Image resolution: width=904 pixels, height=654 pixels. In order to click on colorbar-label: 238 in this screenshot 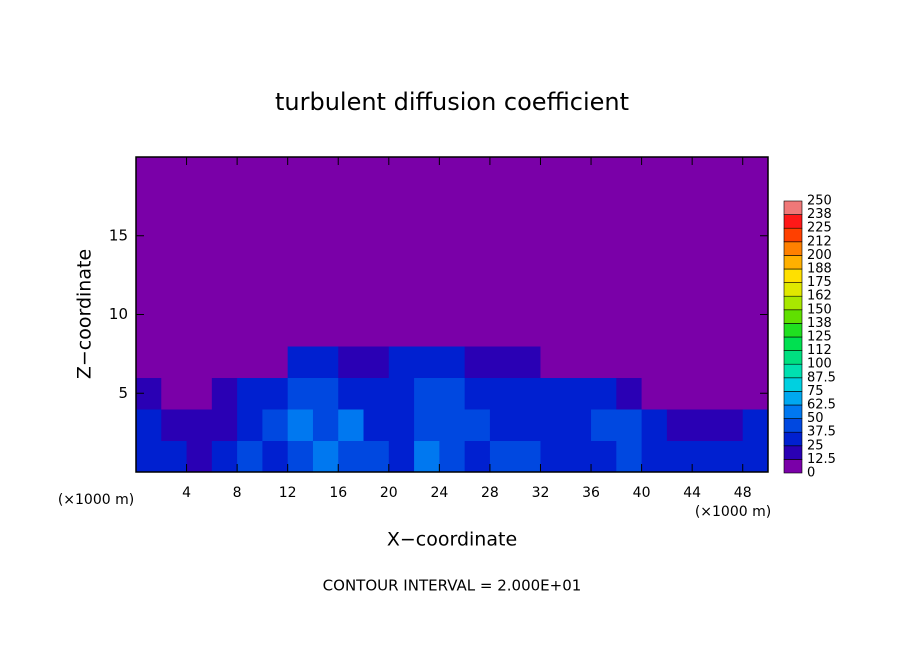, I will do `click(819, 214)`.